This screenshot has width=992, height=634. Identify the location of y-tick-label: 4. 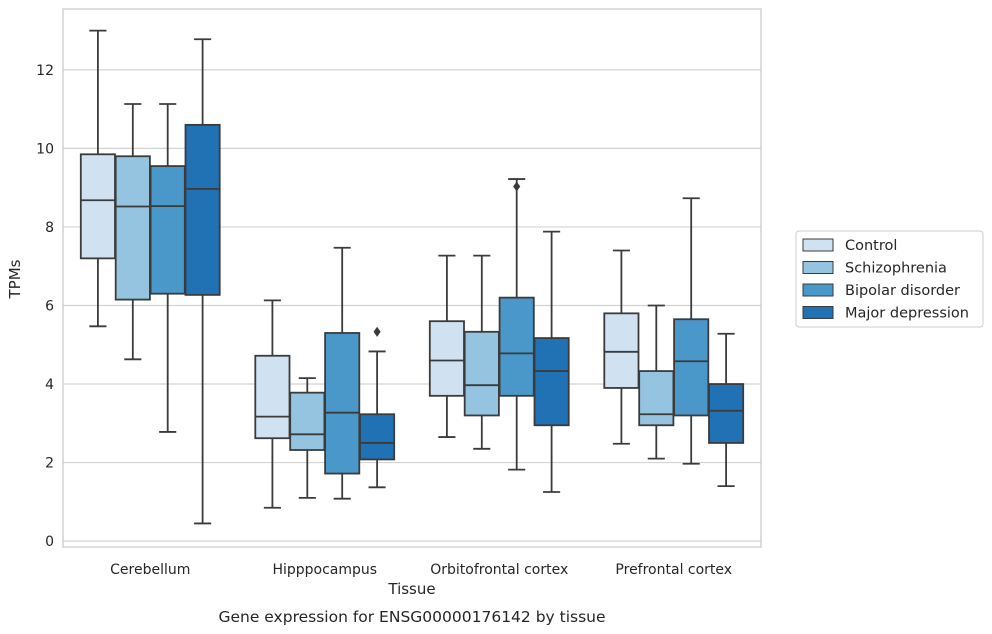
(49, 385).